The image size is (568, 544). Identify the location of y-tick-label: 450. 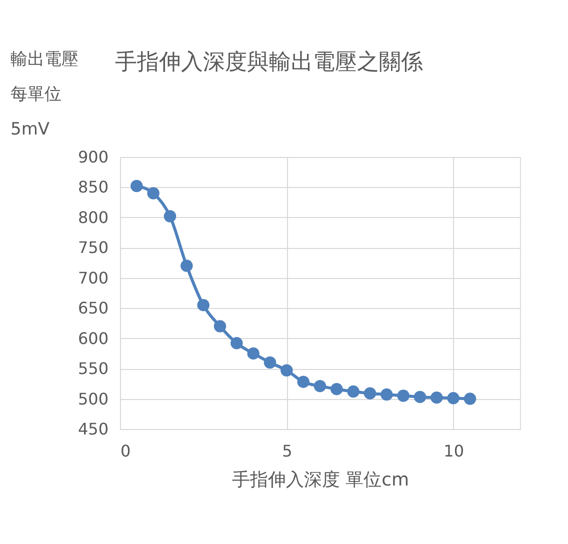
(93, 429).